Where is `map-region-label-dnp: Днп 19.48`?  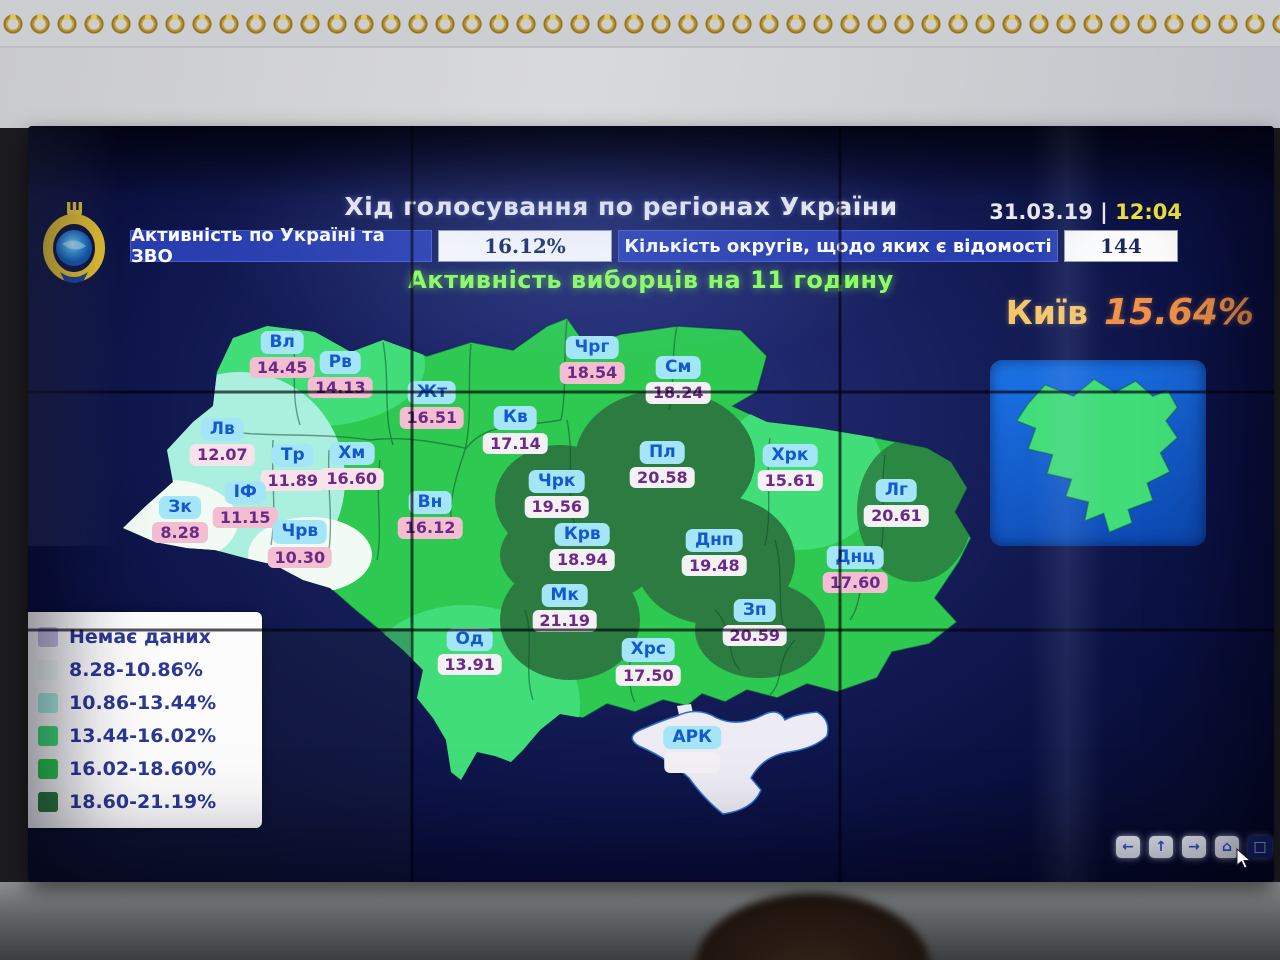 map-region-label-dnp: Днп 19.48 is located at coordinates (714, 552).